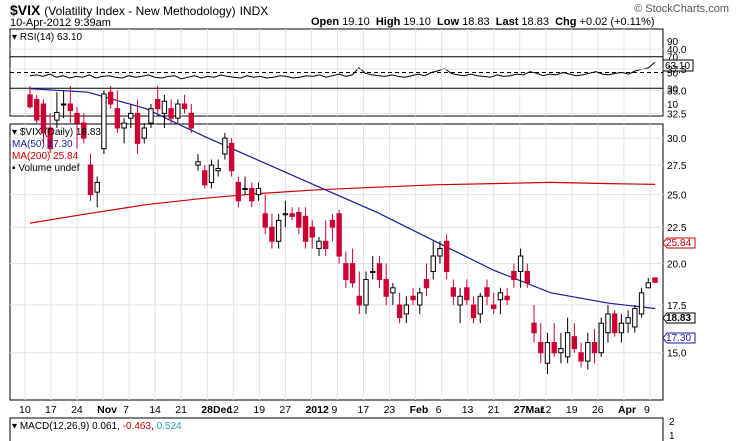 This screenshot has width=741, height=441. What do you see at coordinates (140, 11) in the screenshot?
I see `security-name: (Volatility Index - New Methodology)` at bounding box center [140, 11].